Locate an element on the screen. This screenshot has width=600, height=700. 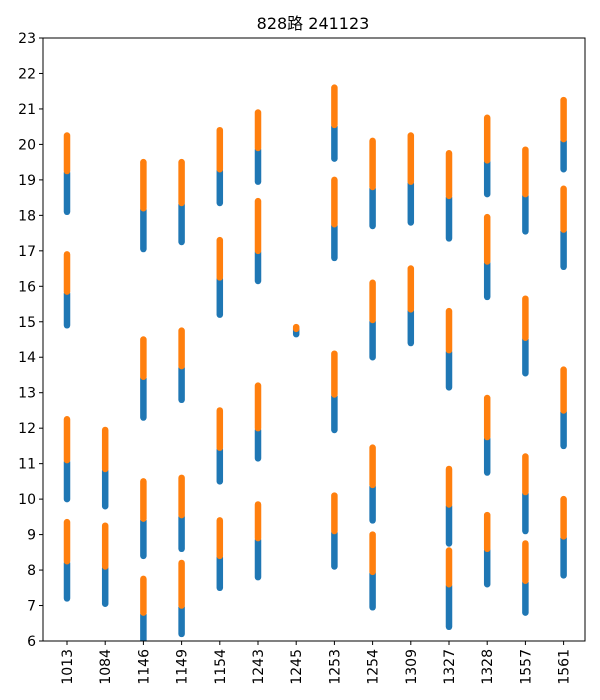
y-tick-label-12: 12 is located at coordinates (27, 429).